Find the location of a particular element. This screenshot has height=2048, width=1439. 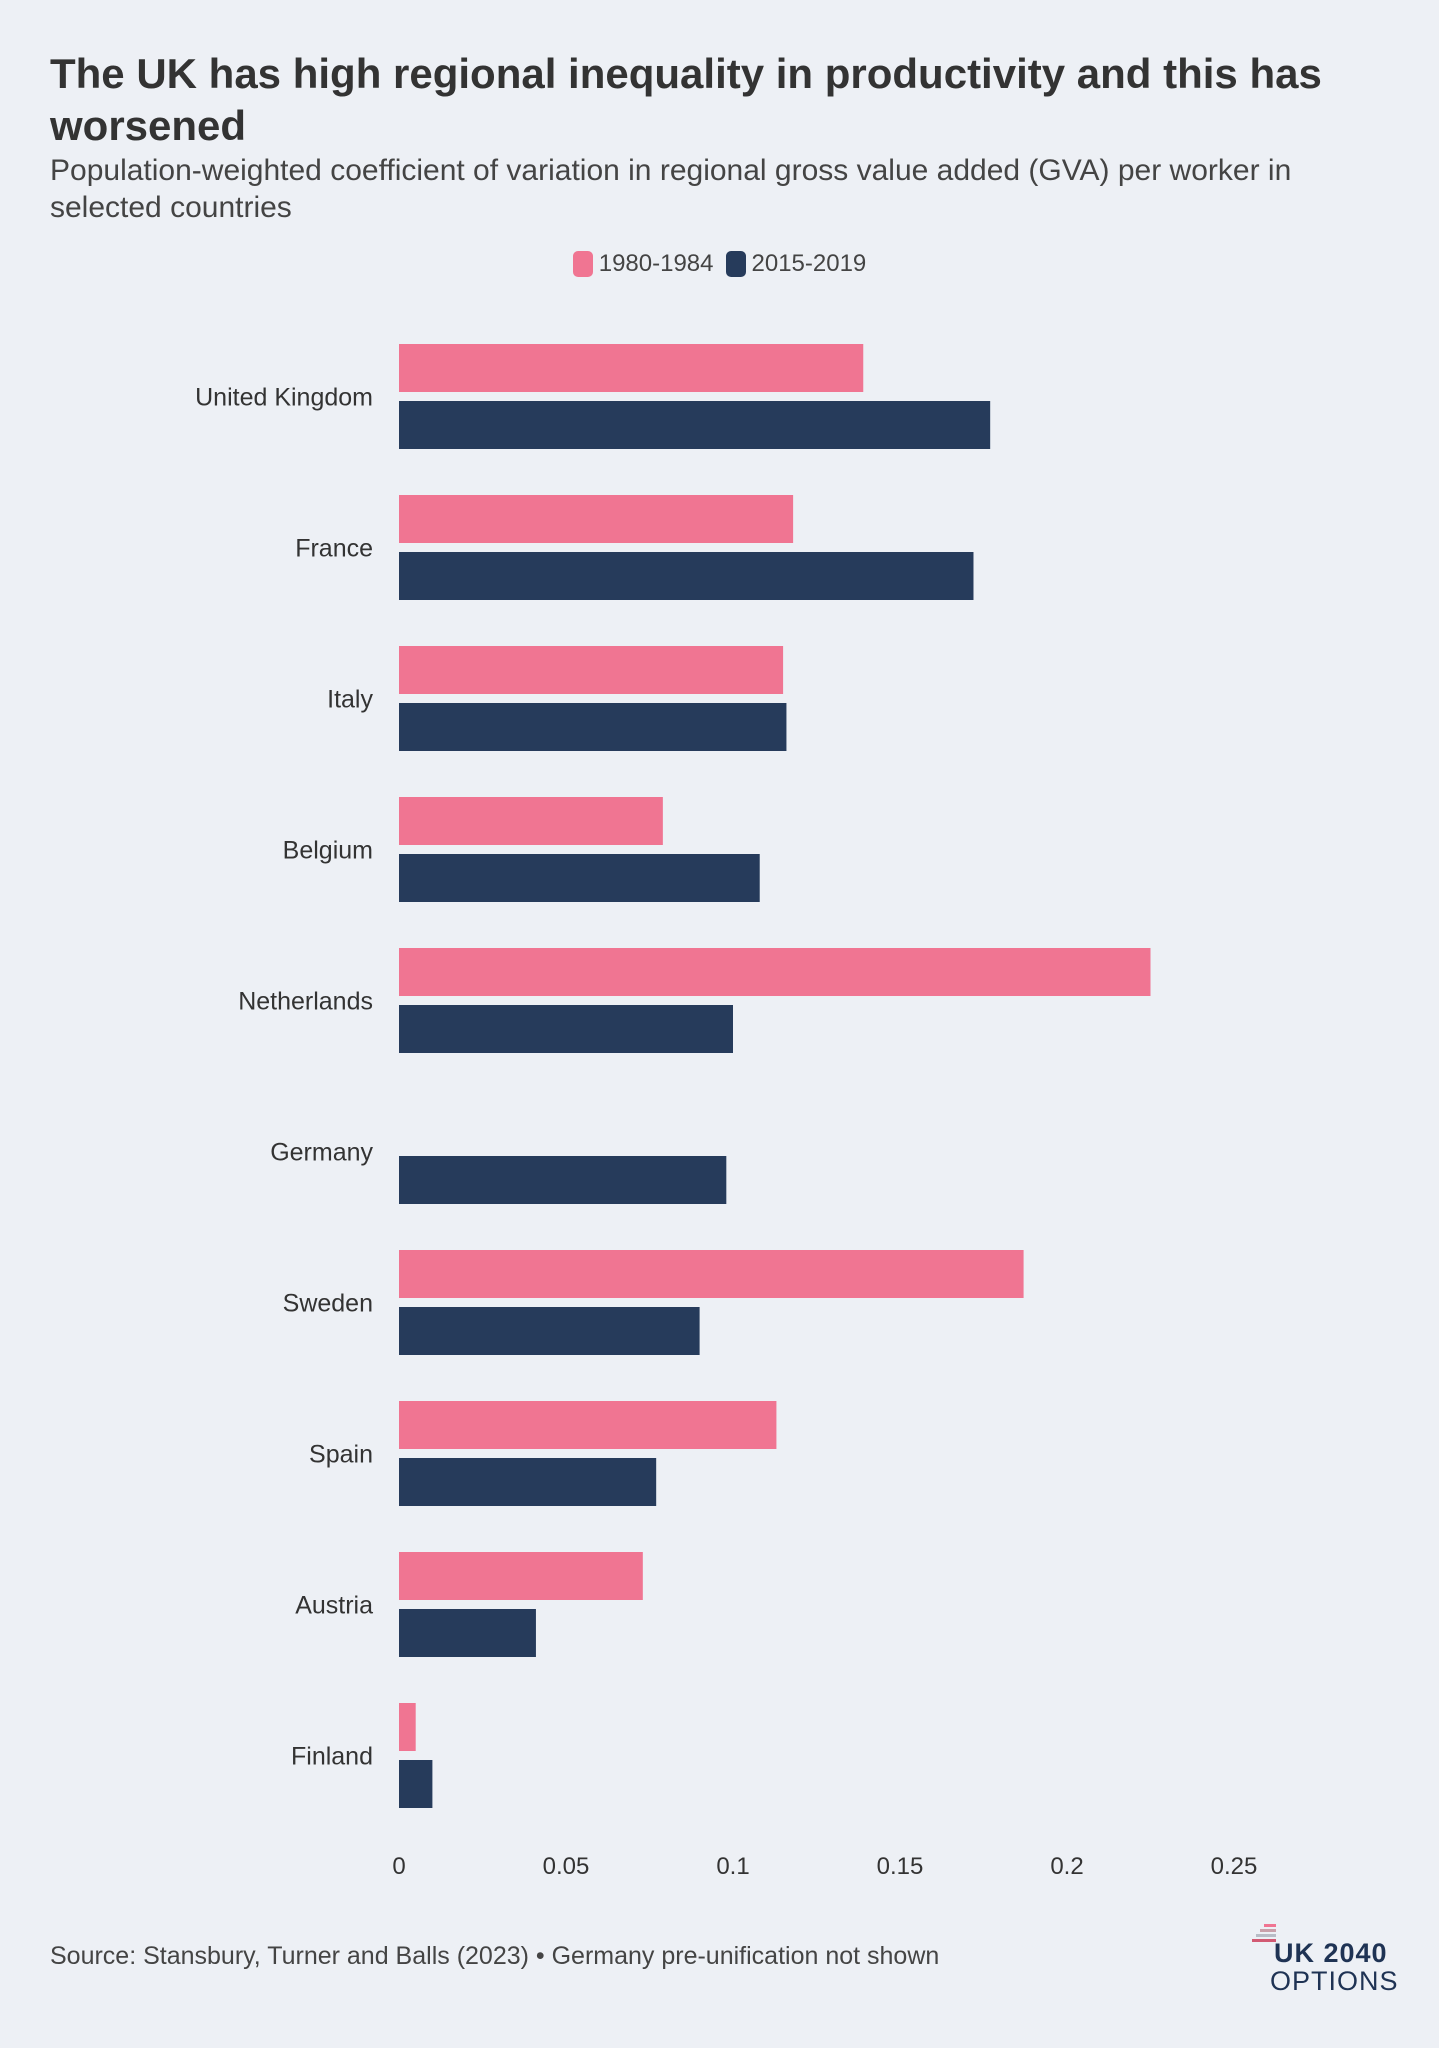

legend: 1980-1984 2015-2019 is located at coordinates (719, 264).